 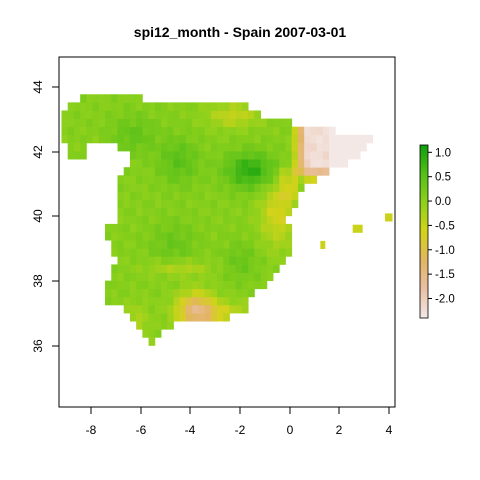 What do you see at coordinates (240, 422) in the screenshot?
I see `x-tick: -2` at bounding box center [240, 422].